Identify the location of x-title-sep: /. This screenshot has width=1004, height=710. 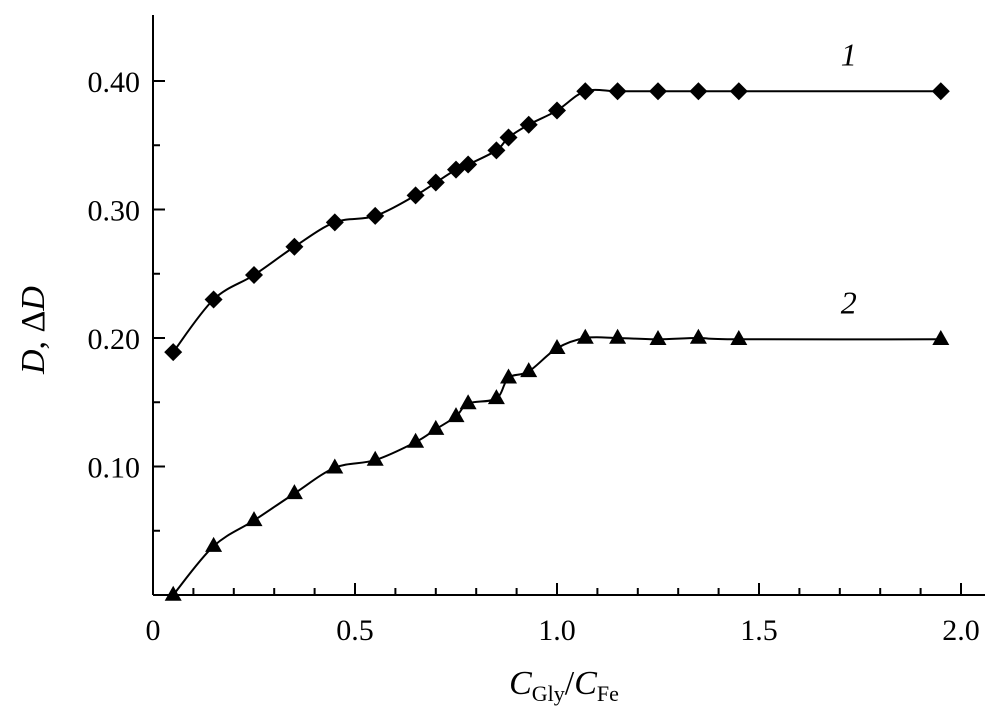
(570, 683).